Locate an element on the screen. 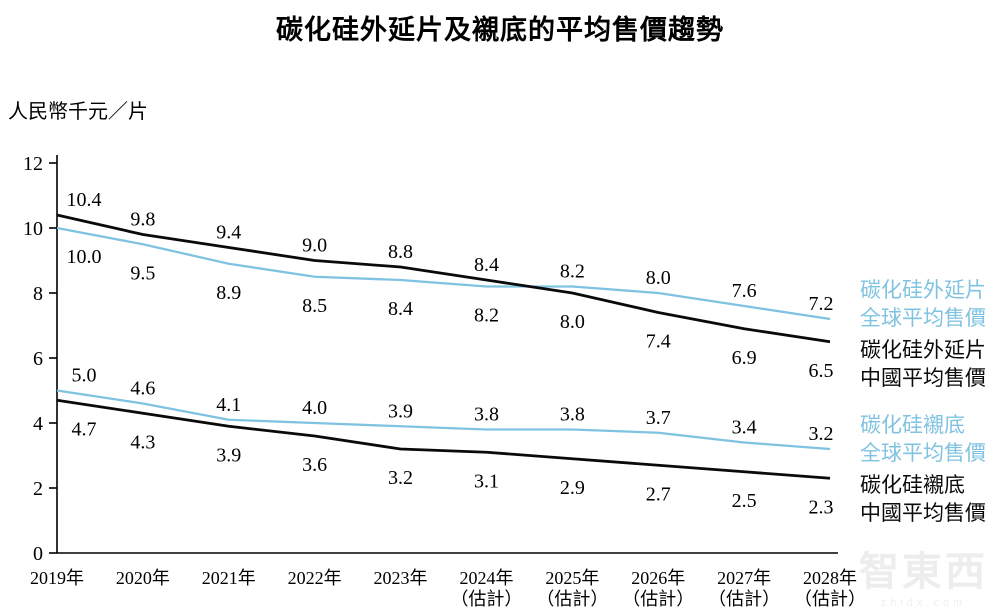  legend-substrate-china: 碳化硅襯底 中國平均售價 is located at coordinates (923, 499).